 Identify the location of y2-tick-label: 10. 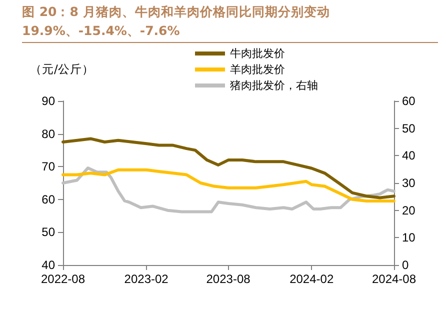
(409, 237).